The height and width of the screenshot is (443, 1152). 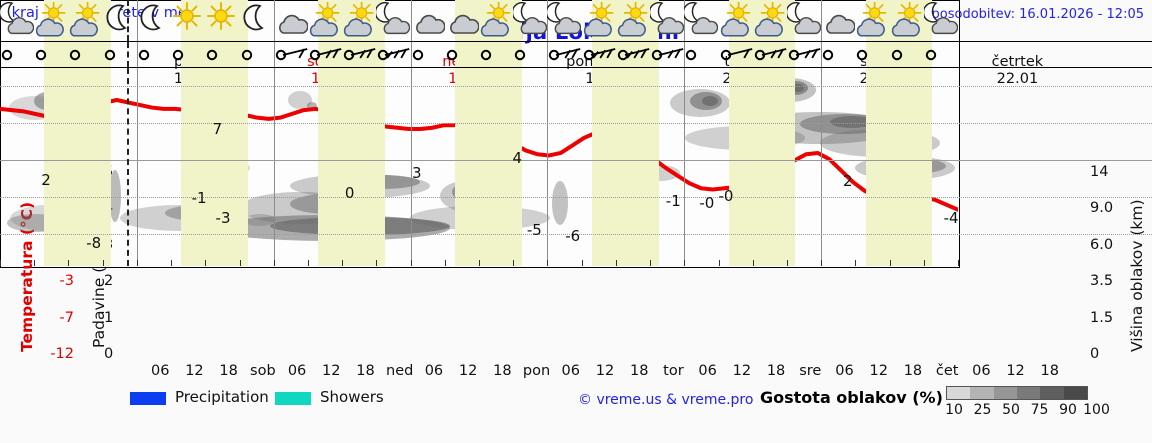 What do you see at coordinates (257, 21) in the screenshot?
I see `moon-icon` at bounding box center [257, 21].